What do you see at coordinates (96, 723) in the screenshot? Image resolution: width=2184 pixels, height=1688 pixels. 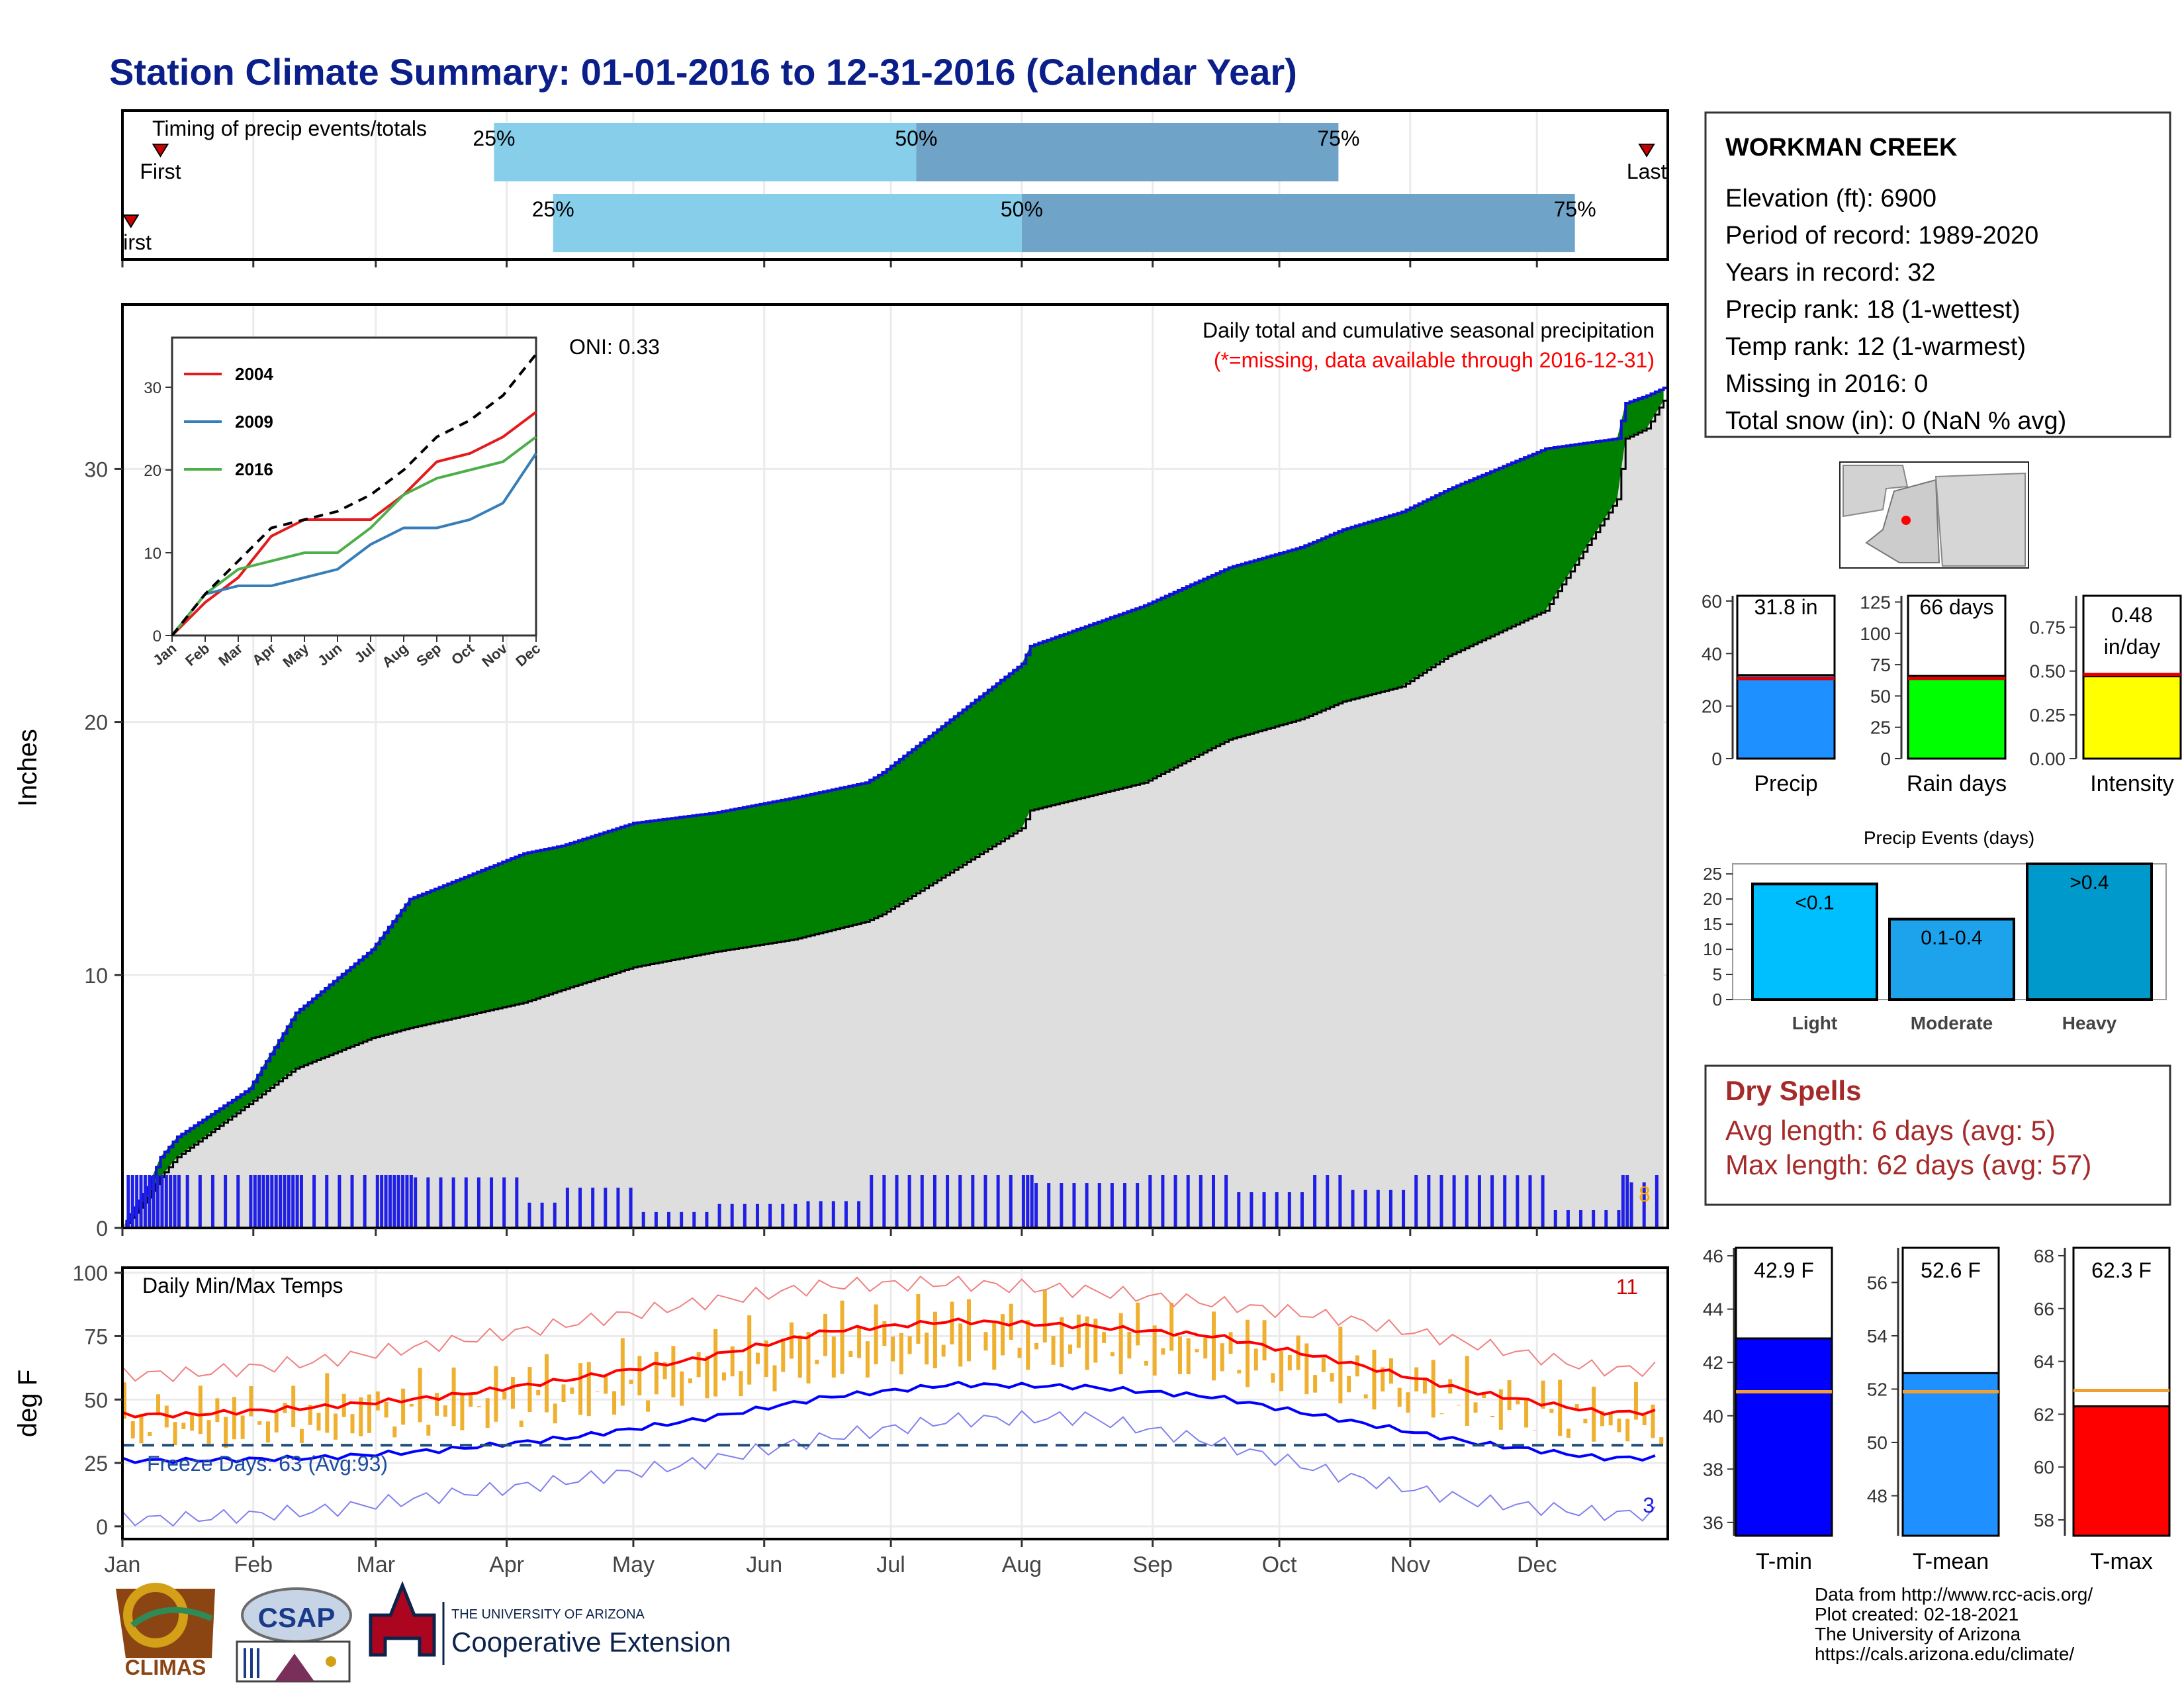 I see `precip-tick-label: 20` at bounding box center [96, 723].